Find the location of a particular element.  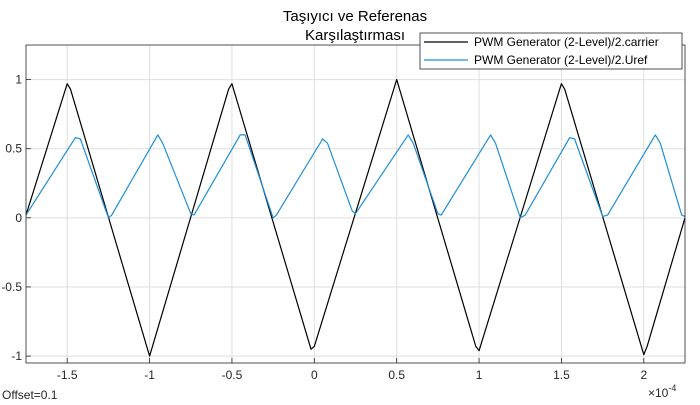

y-tick-label: 0.5 is located at coordinates (13, 149).